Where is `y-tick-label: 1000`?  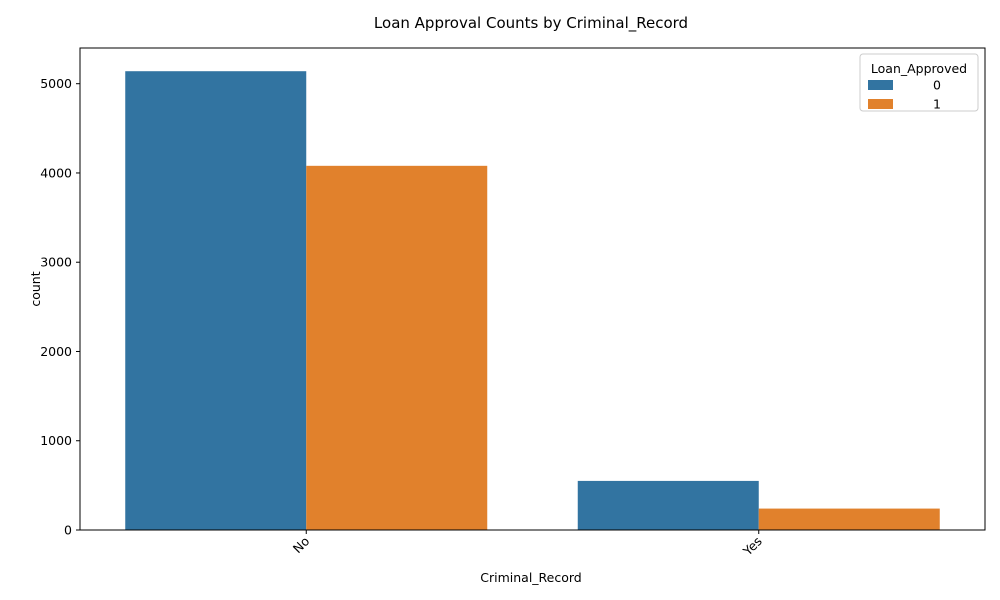
y-tick-label: 1000 is located at coordinates (56, 440).